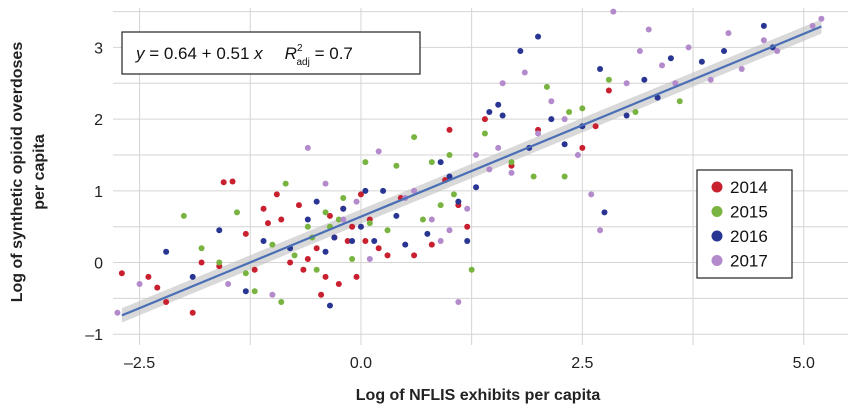  What do you see at coordinates (717, 211) in the screenshot?
I see `legend-marker-2015` at bounding box center [717, 211].